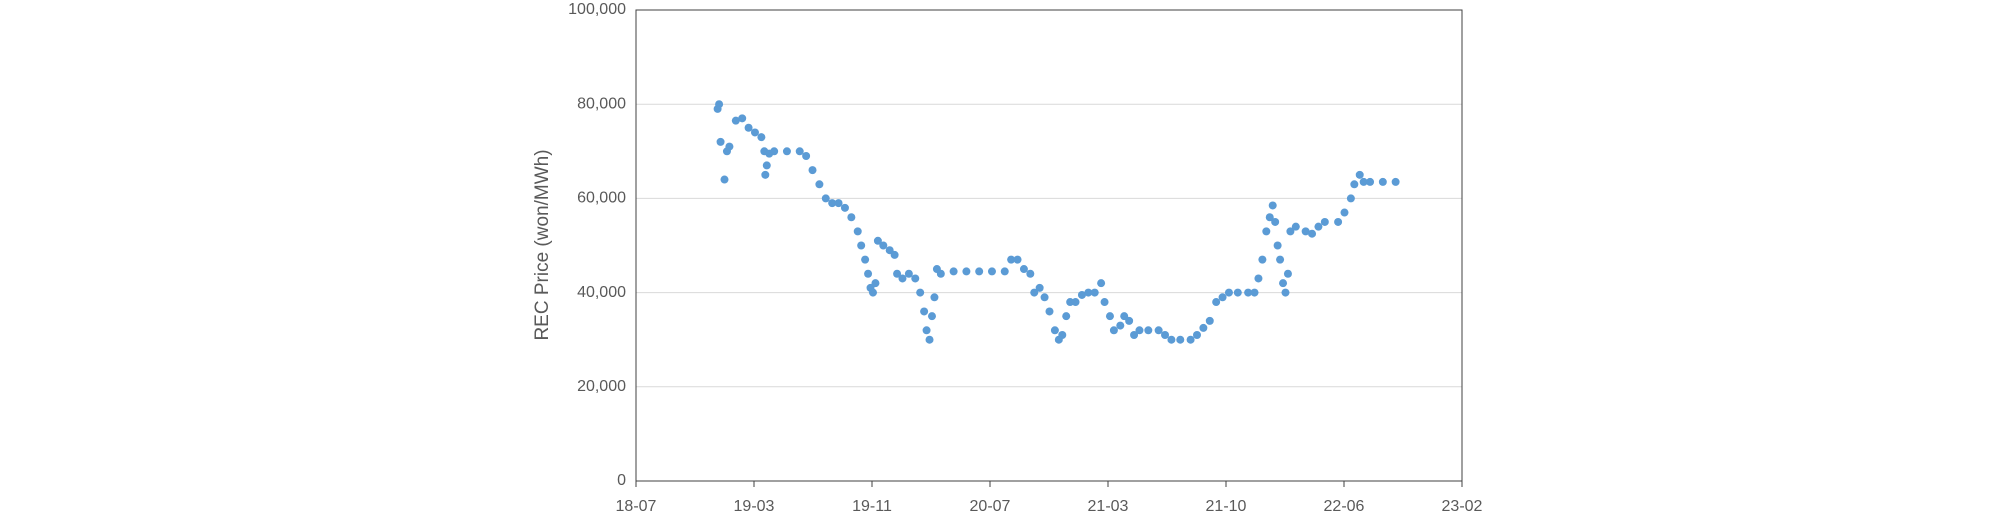 This screenshot has height=525, width=2008. Describe the element at coordinates (621, 480) in the screenshot. I see `y-tick-label: 0` at that location.